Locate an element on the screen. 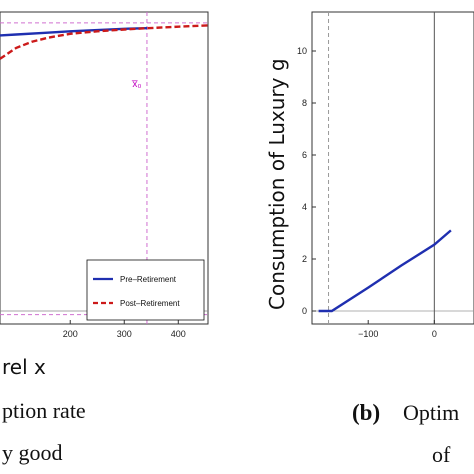 Image resolution: width=474 pixels, height=474 pixels. right-y-axis-title: Consumption of Luxury g is located at coordinates (277, 184).